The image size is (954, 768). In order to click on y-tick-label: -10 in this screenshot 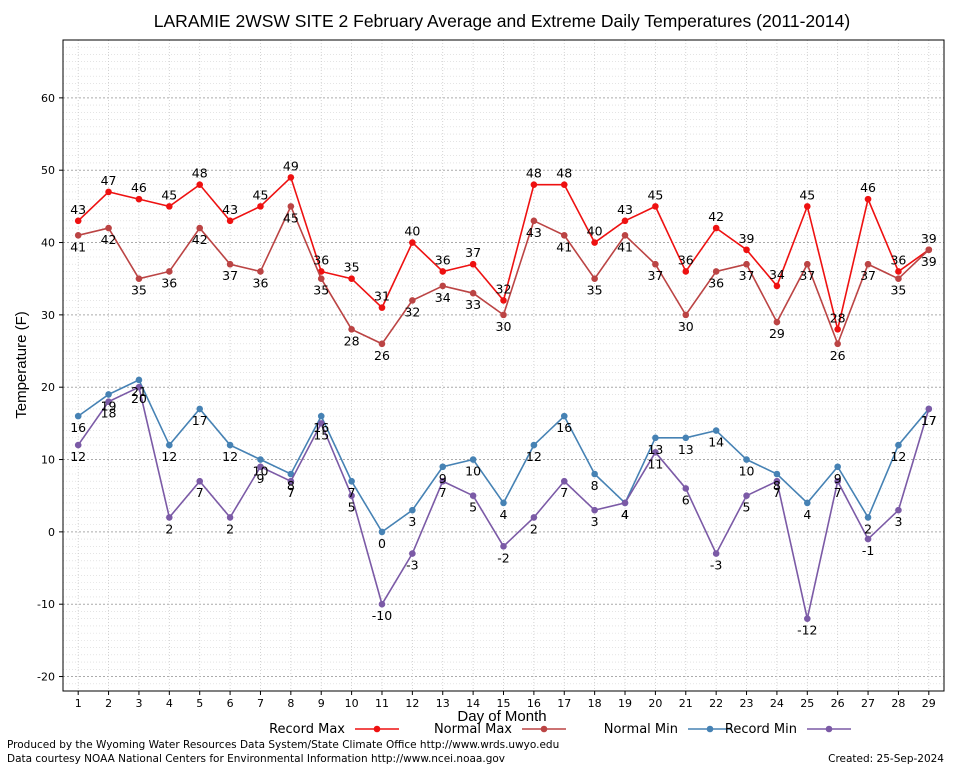, I will do `click(46, 604)`.